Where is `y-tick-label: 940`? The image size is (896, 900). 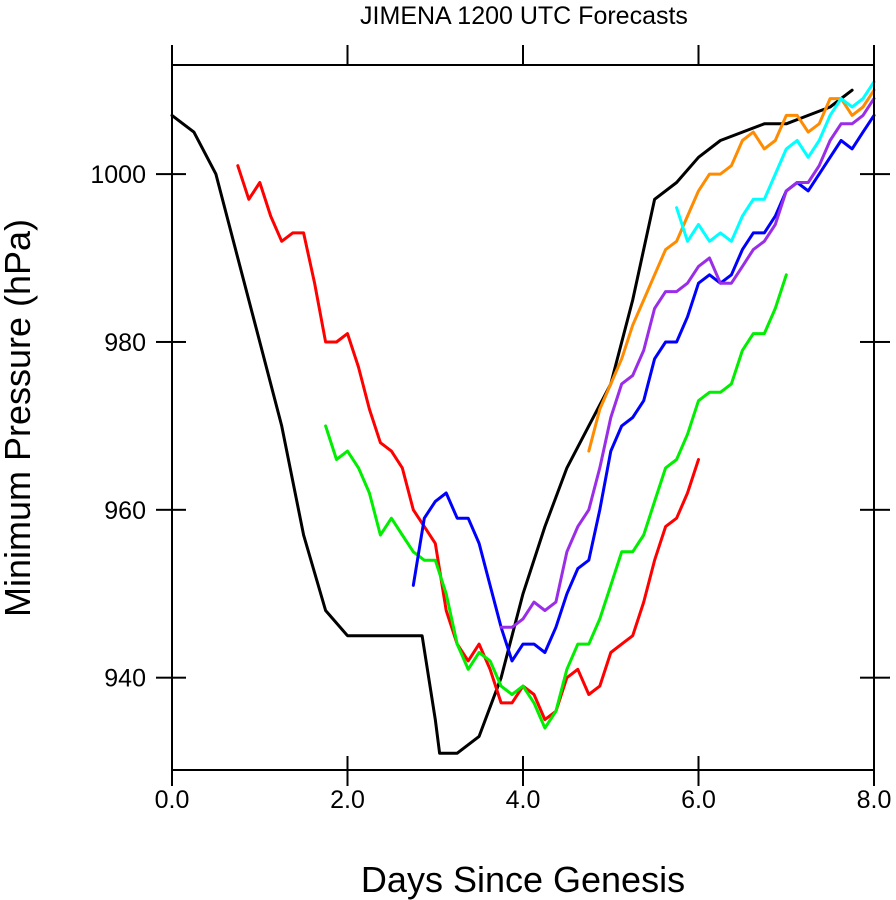
y-tick-label: 940 is located at coordinates (125, 679).